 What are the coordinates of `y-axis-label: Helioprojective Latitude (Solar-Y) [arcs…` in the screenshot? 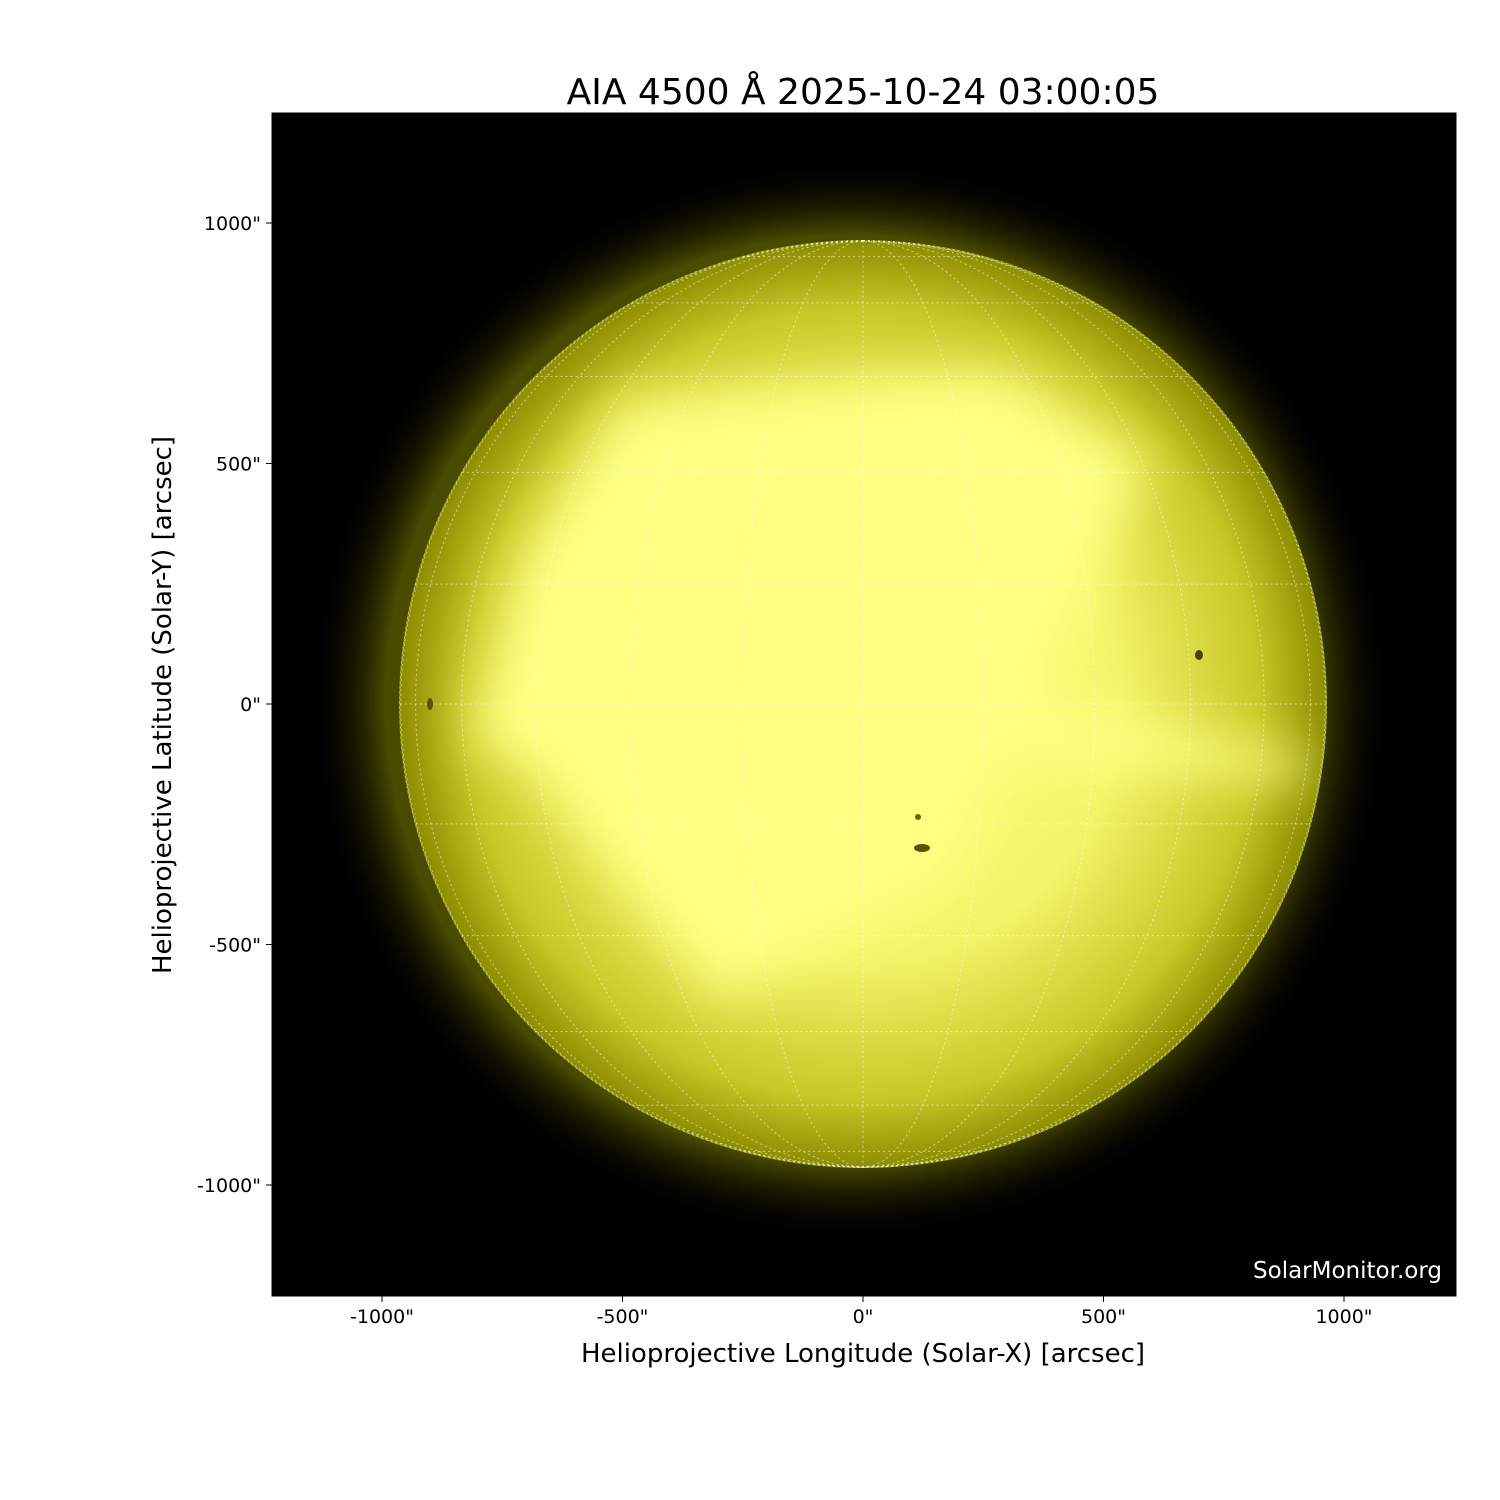 It's located at (163, 705).